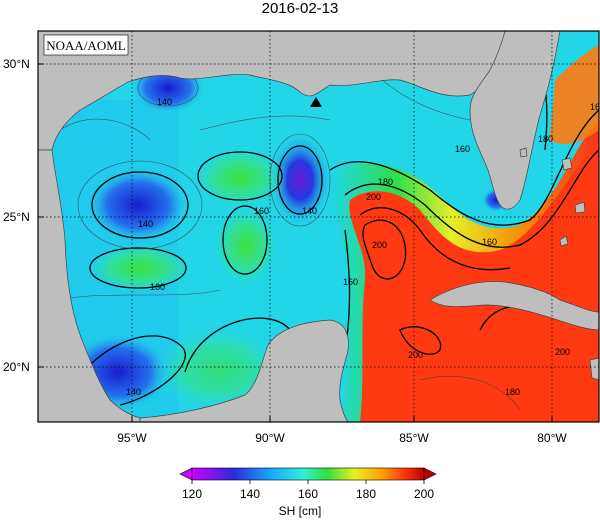 This screenshot has height=523, width=600. Describe the element at coordinates (414, 438) in the screenshot. I see `lon-label-85w: 85°W` at that location.